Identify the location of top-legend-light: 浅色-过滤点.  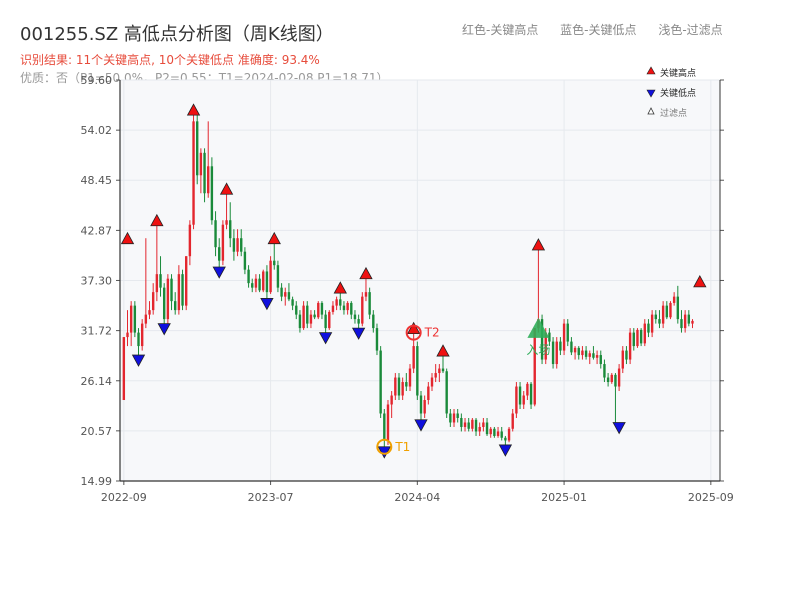
(690, 30).